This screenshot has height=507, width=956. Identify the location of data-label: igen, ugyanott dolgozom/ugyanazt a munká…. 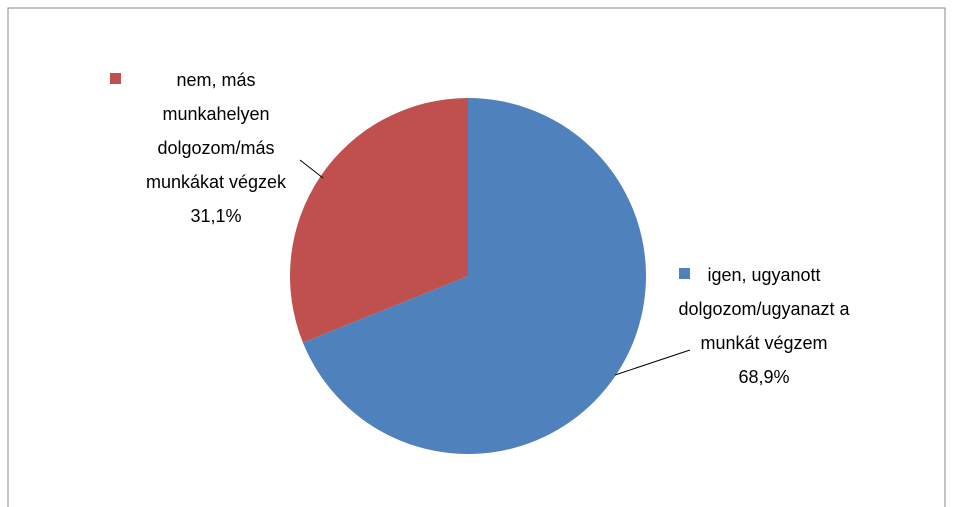
(764, 326).